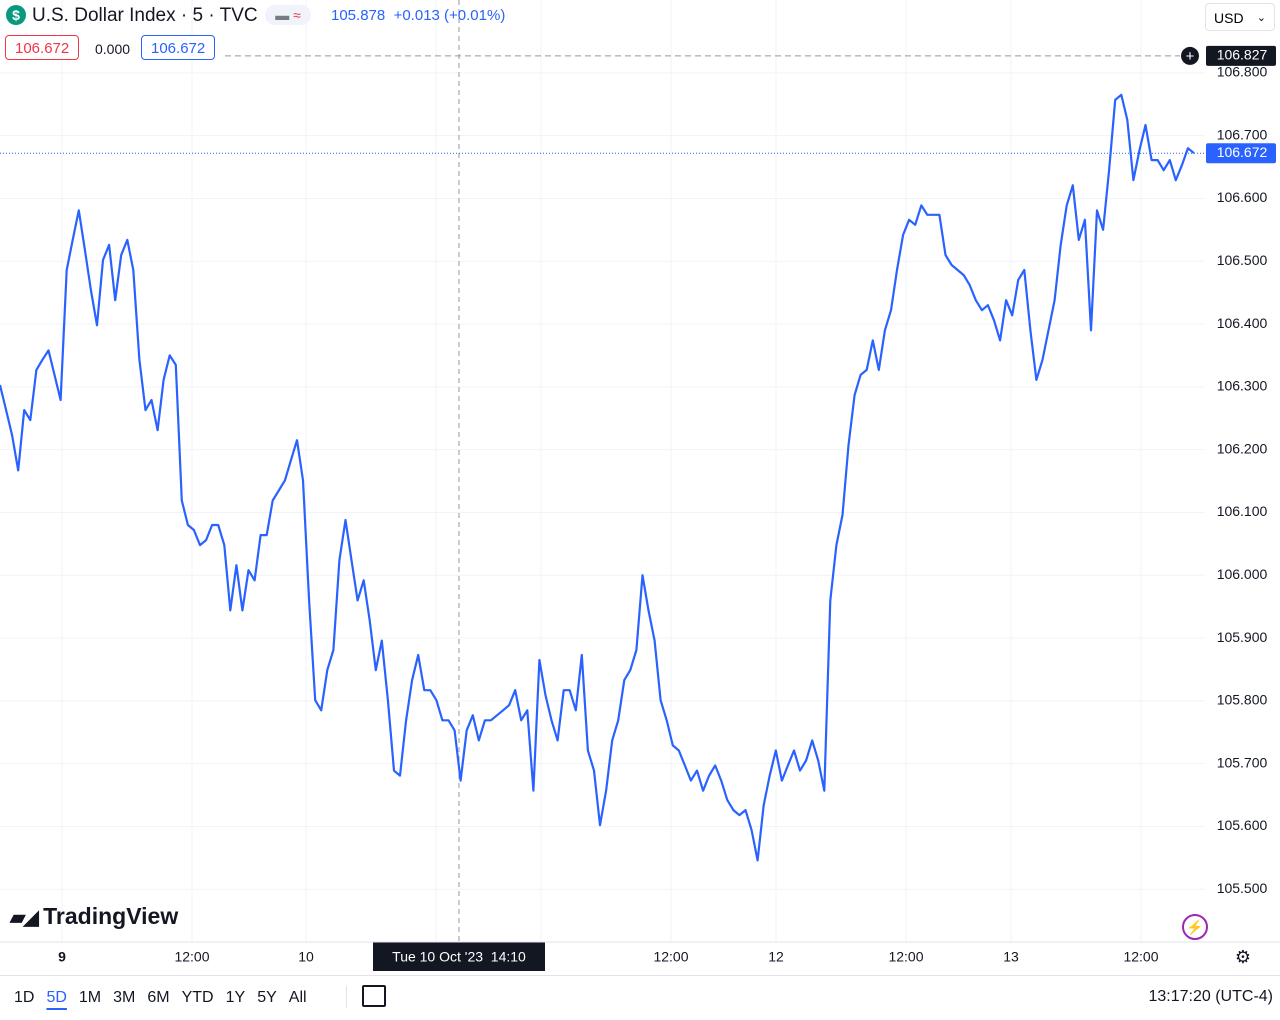 The image size is (1280, 1020). Describe the element at coordinates (111, 916) in the screenshot. I see `brand-text: TradingView` at that location.